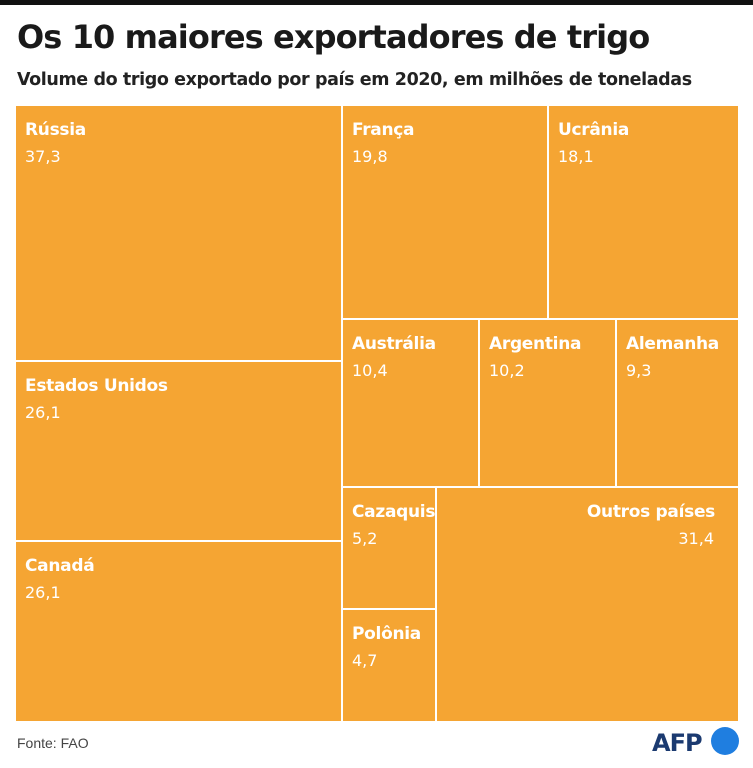 This screenshot has width=753, height=768. I want to click on tile-value: 19,8, so click(370, 156).